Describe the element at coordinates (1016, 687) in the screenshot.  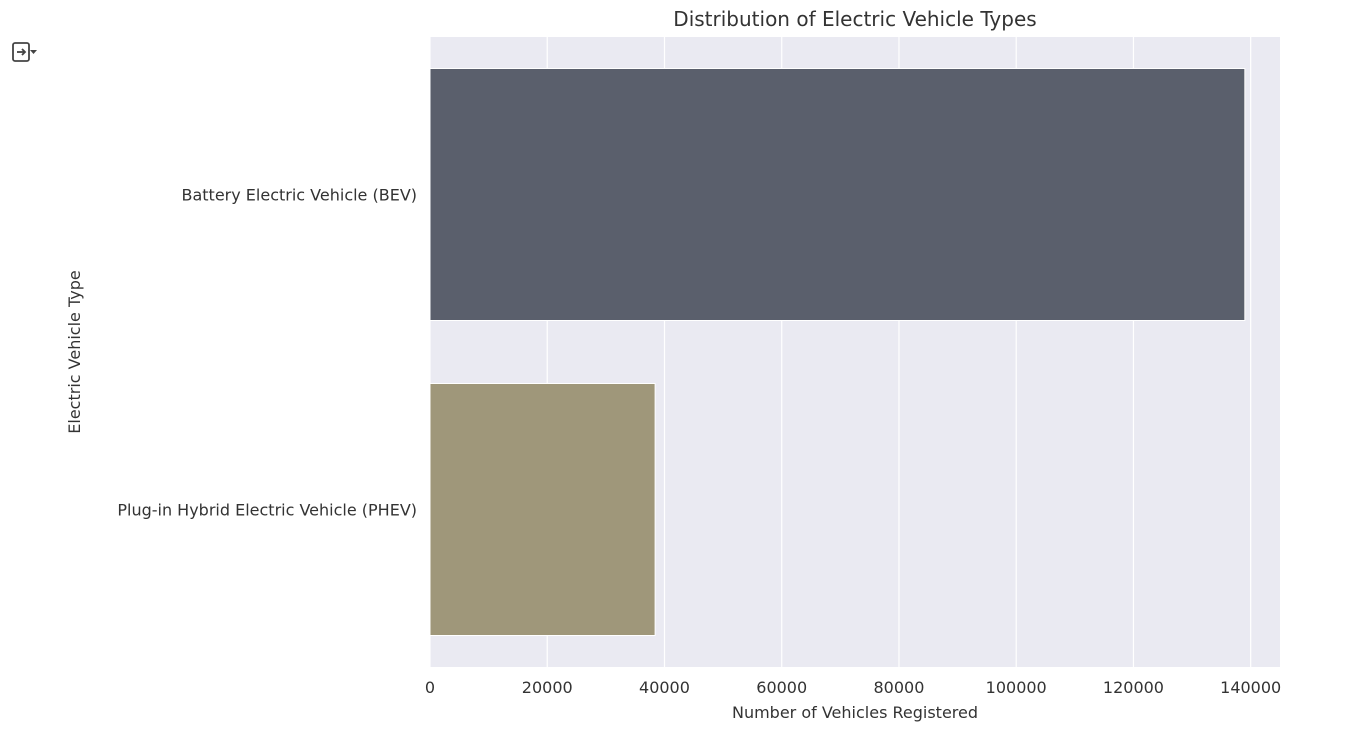
I see `x-tick-label: 100000` at that location.